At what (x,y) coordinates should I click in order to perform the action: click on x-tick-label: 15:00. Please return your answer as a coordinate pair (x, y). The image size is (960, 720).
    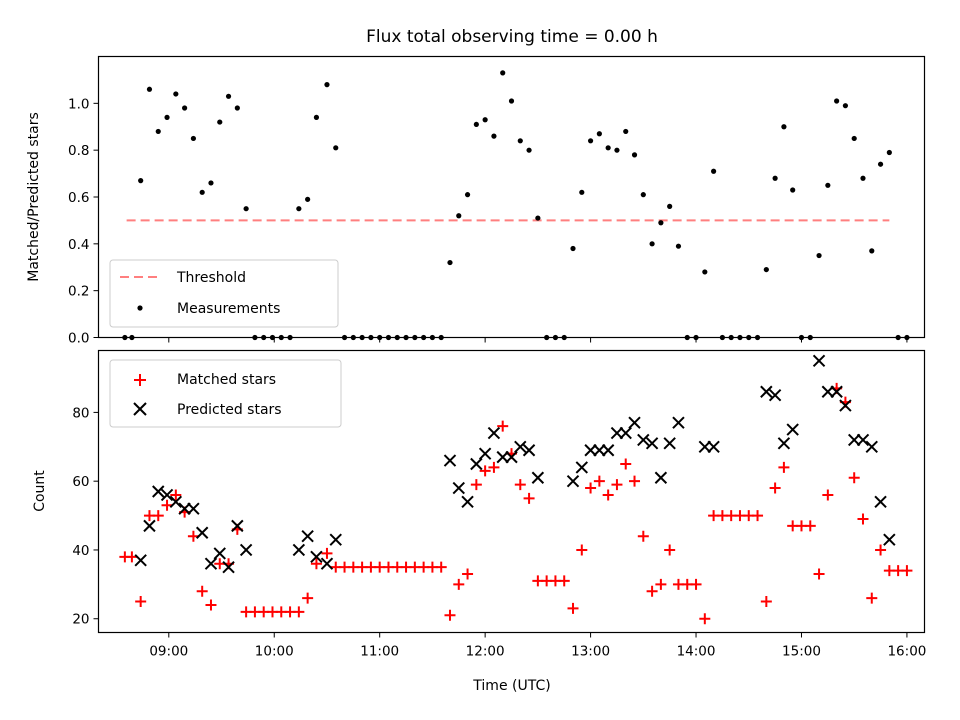
    Looking at the image, I should click on (801, 652).